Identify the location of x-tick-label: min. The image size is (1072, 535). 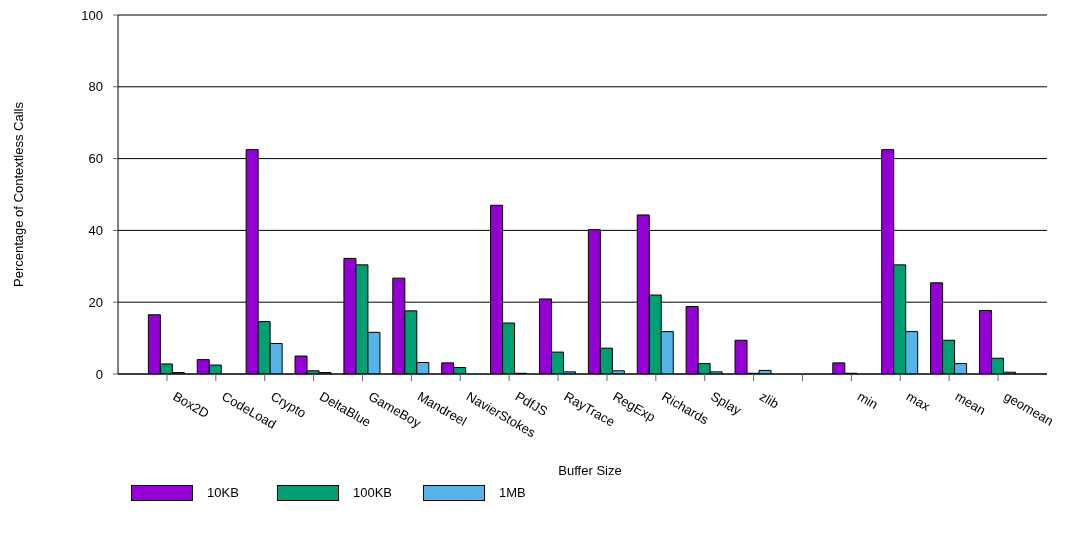
(867, 400).